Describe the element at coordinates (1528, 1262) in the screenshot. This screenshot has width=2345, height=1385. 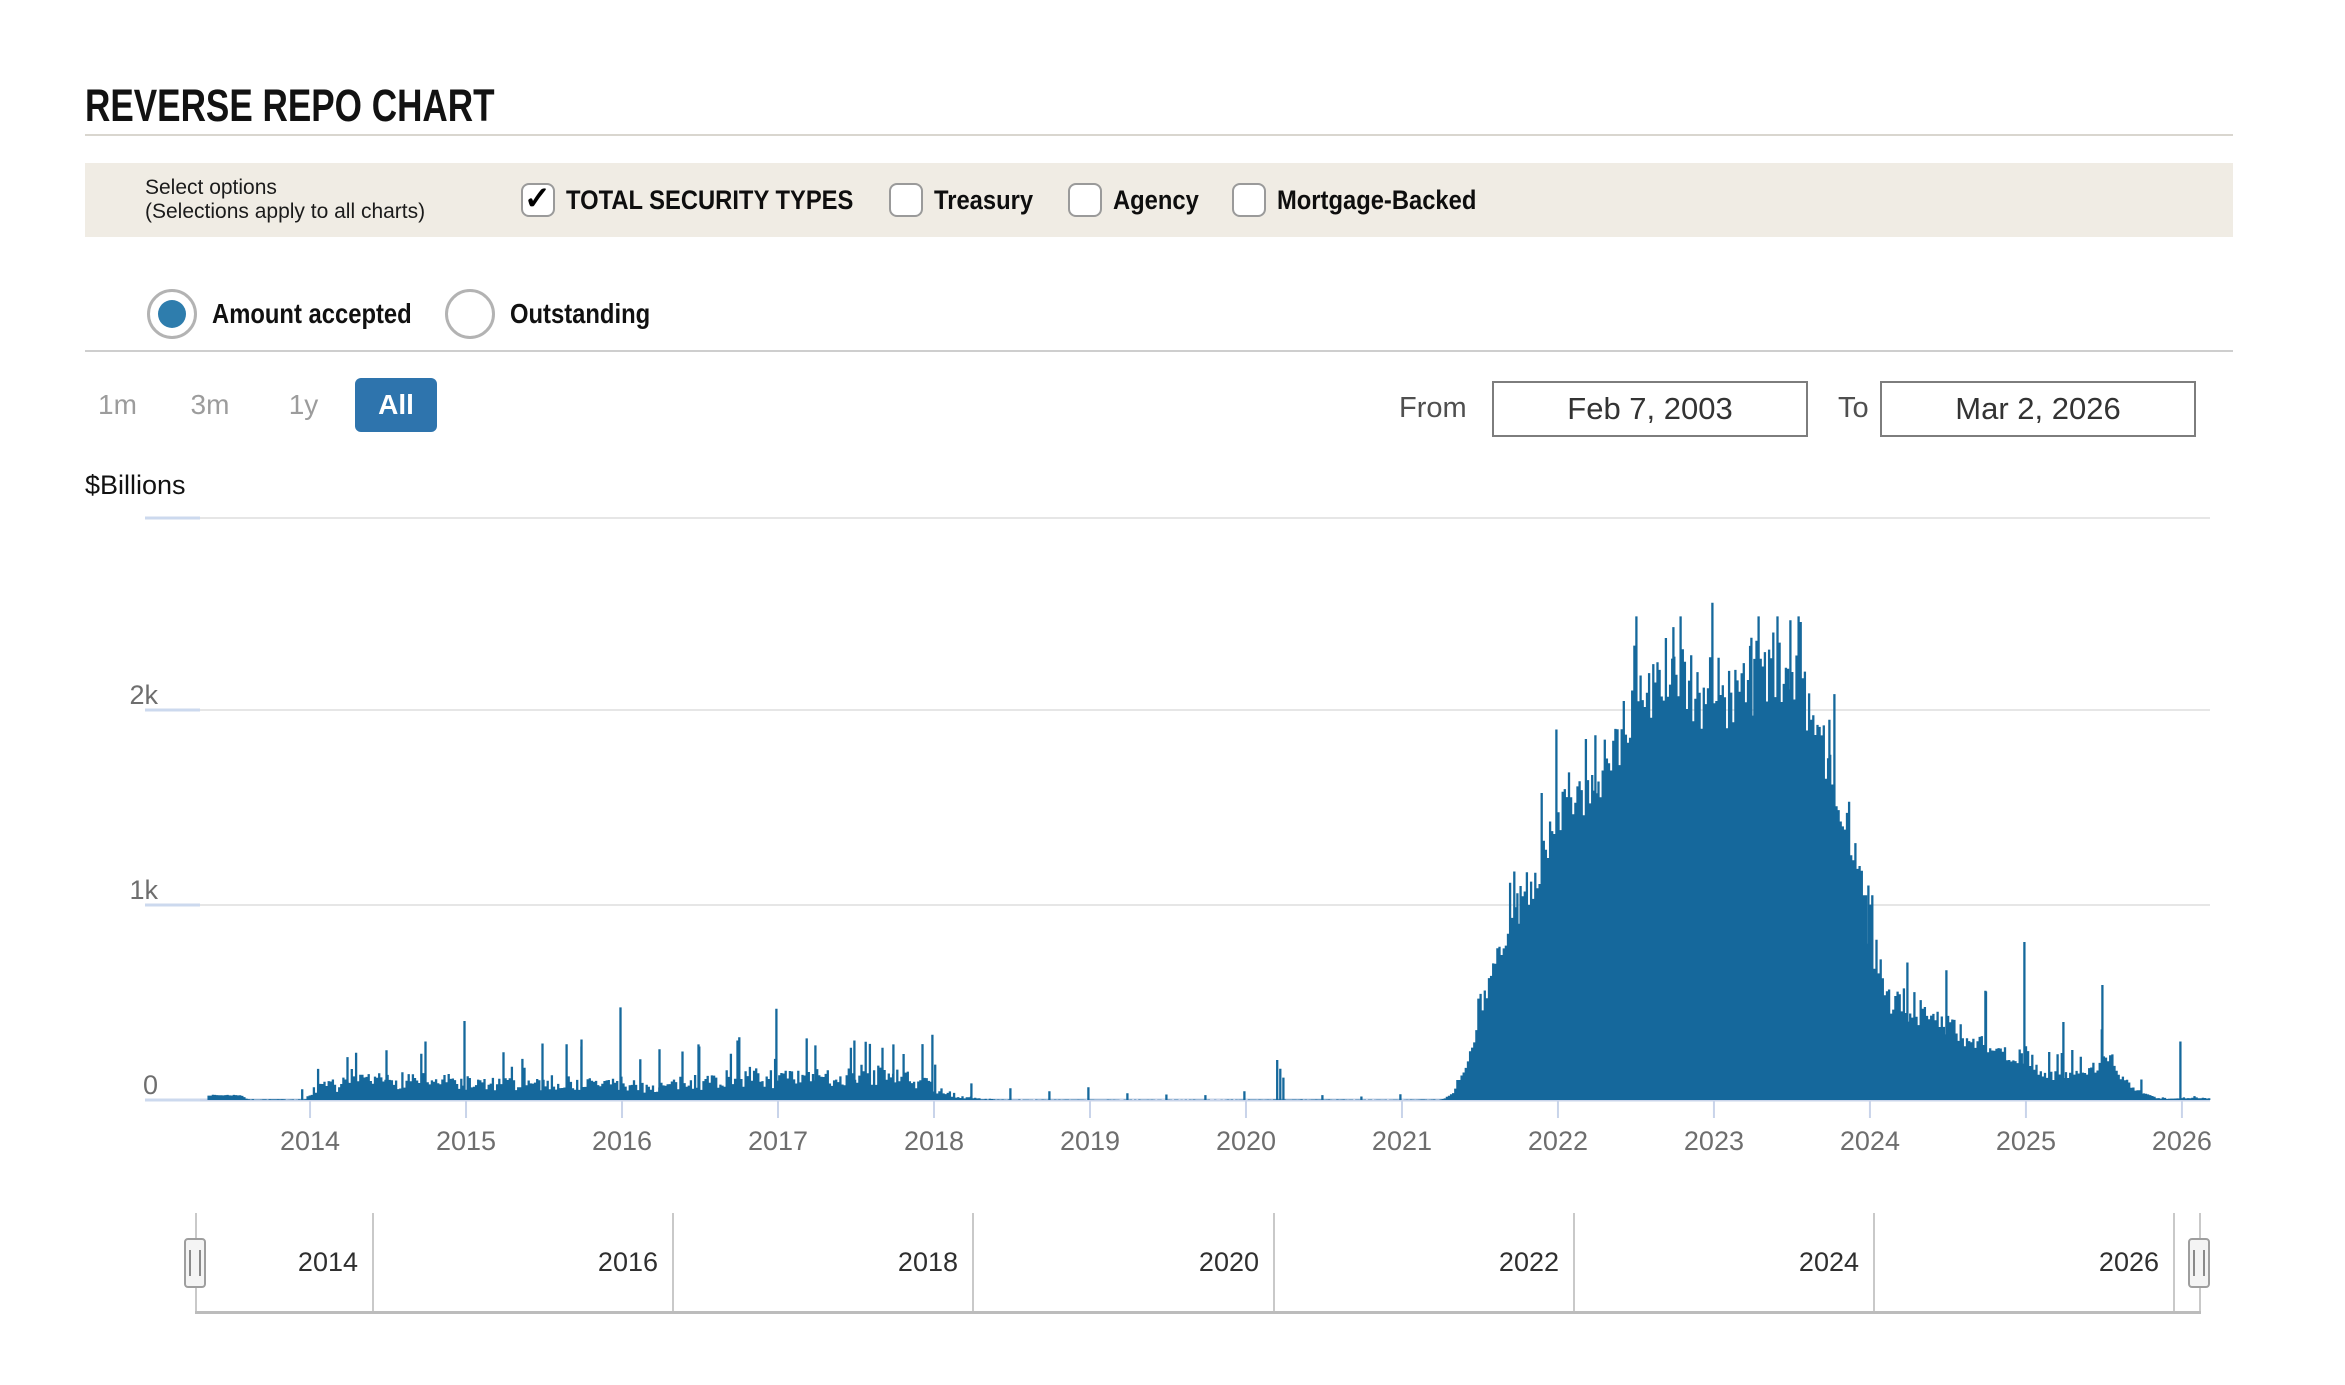
I see `navigator-year-label: 2022` at that location.